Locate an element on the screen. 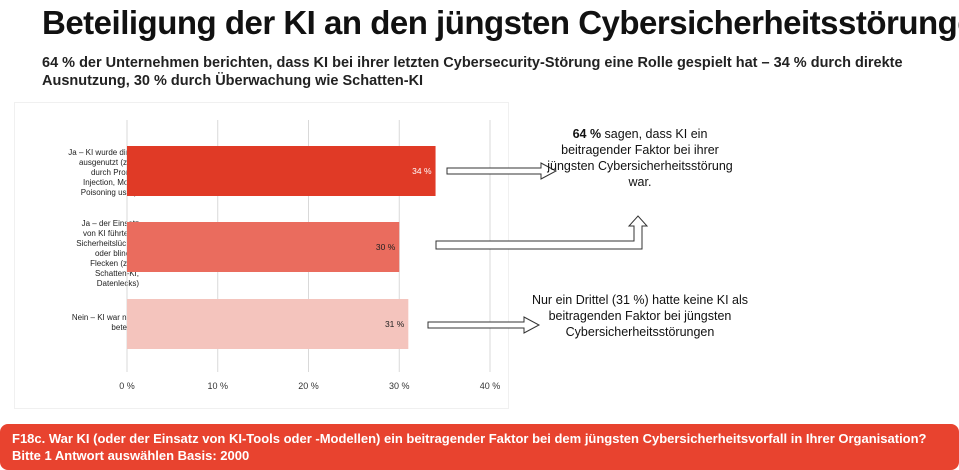 This screenshot has height=470, width=959. arrow-elbow-up is located at coordinates (542, 232).